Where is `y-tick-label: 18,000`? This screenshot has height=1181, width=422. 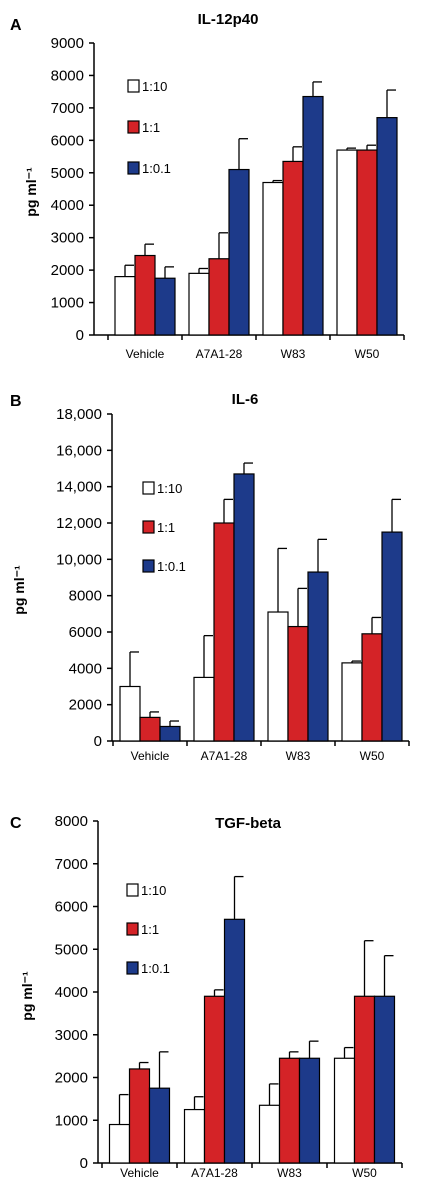 y-tick-label: 18,000 is located at coordinates (79, 414).